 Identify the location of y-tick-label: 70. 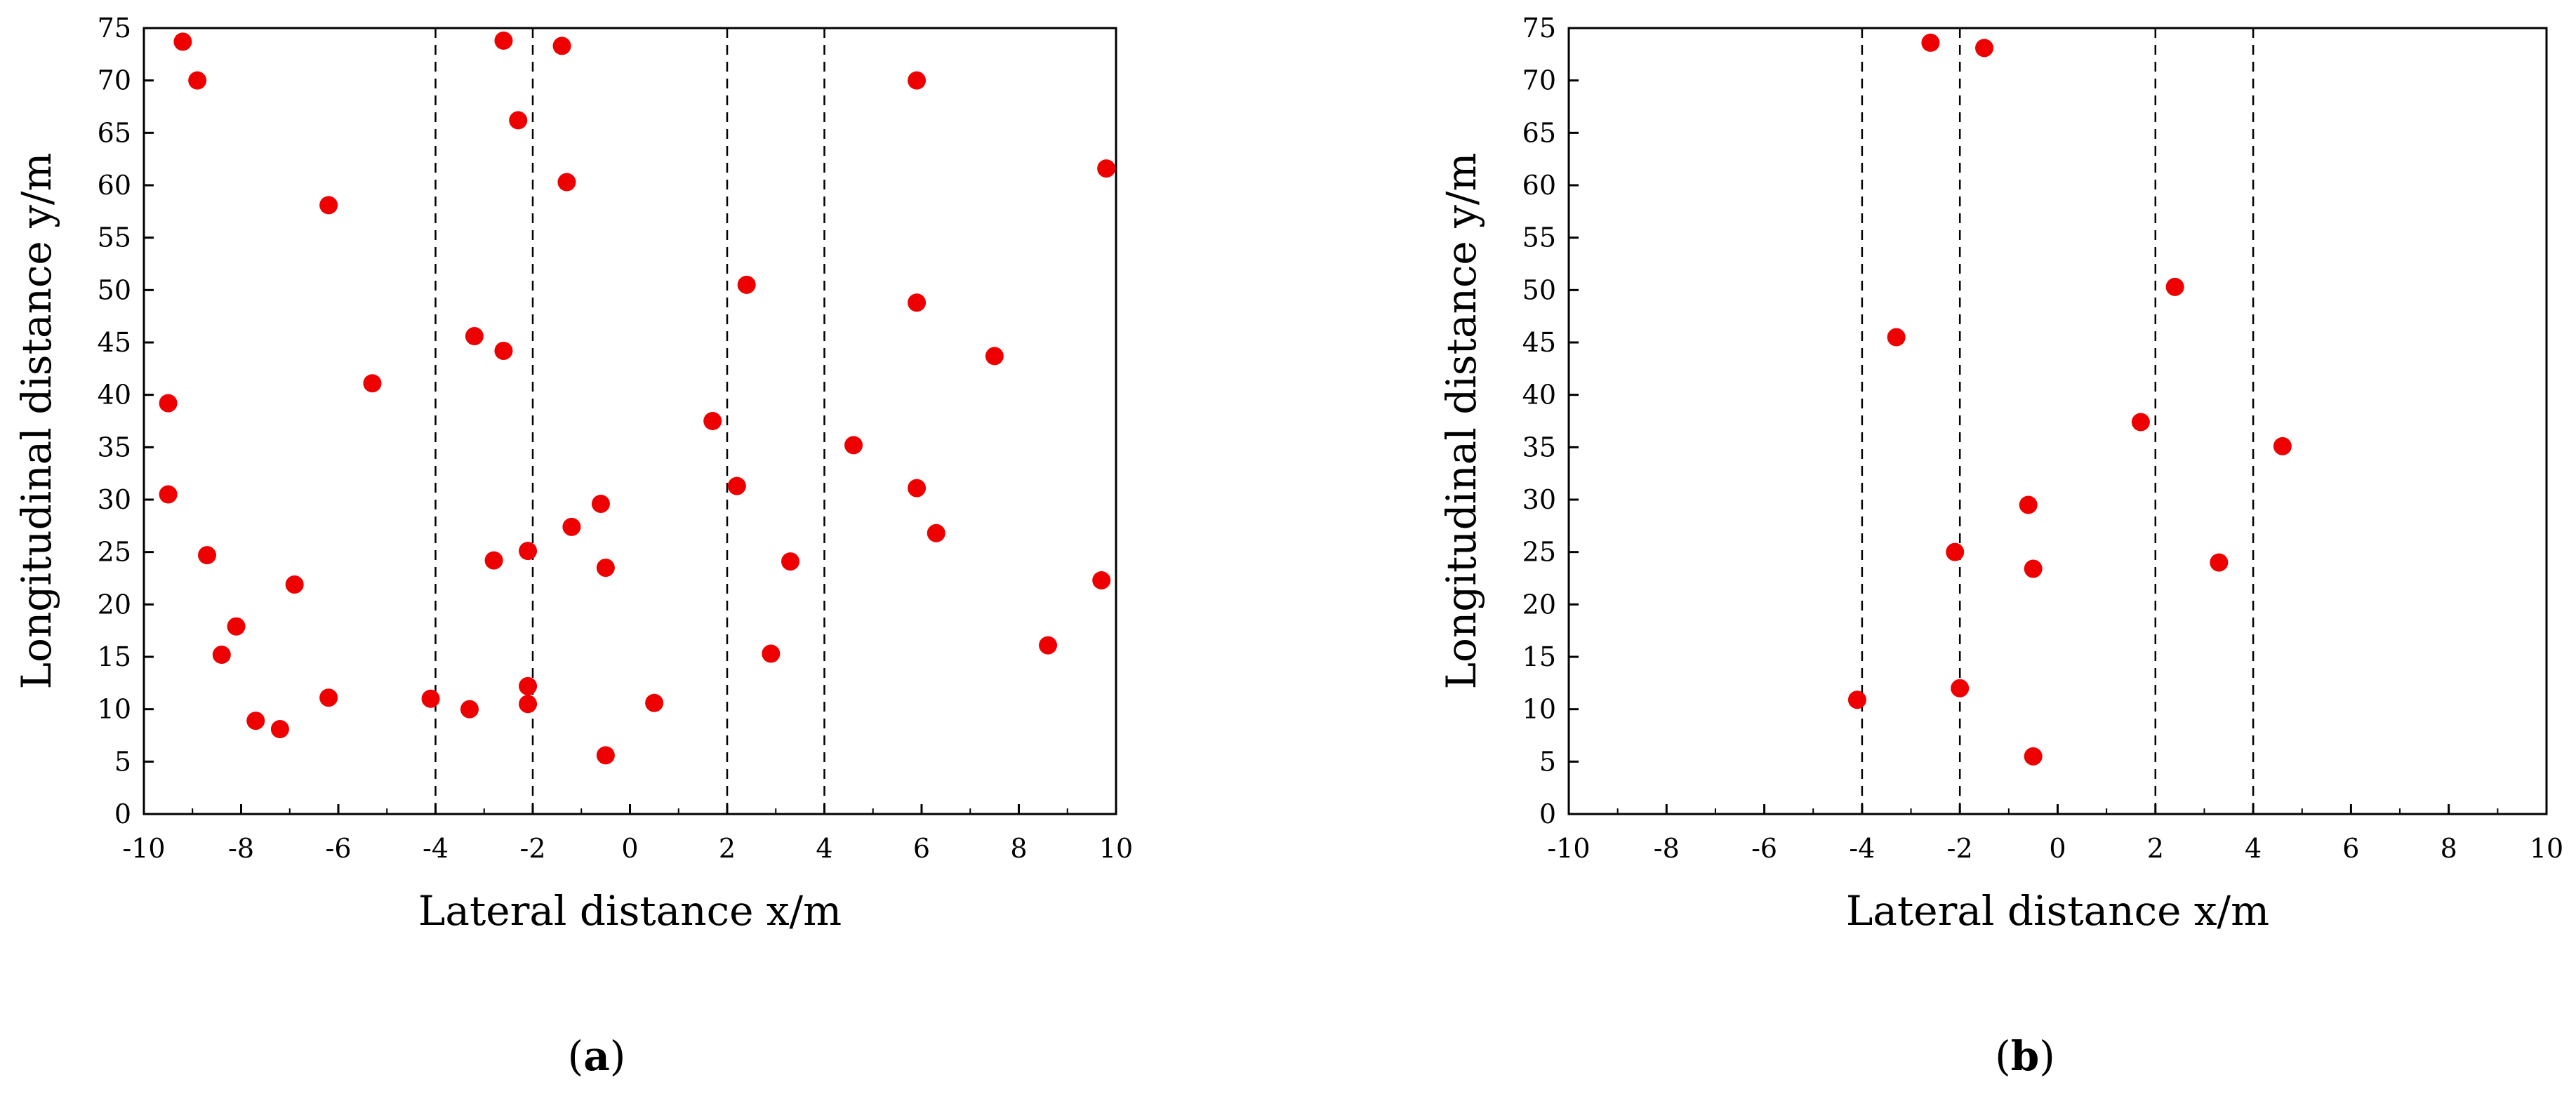
(1539, 80).